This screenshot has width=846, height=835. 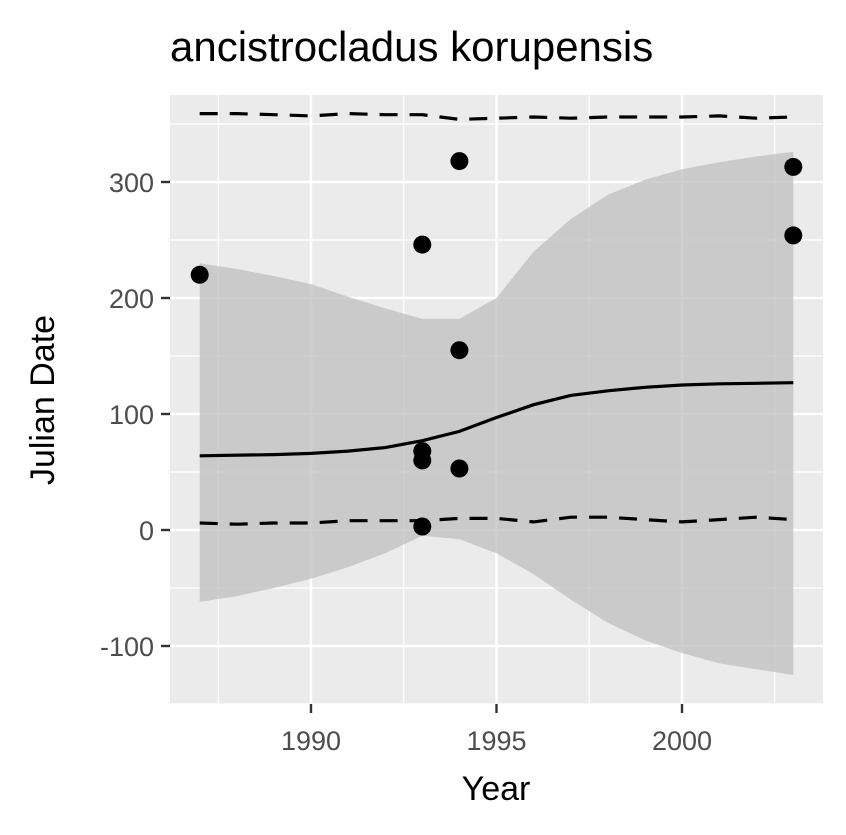 I want to click on y-tick-label: 200, so click(x=131, y=299).